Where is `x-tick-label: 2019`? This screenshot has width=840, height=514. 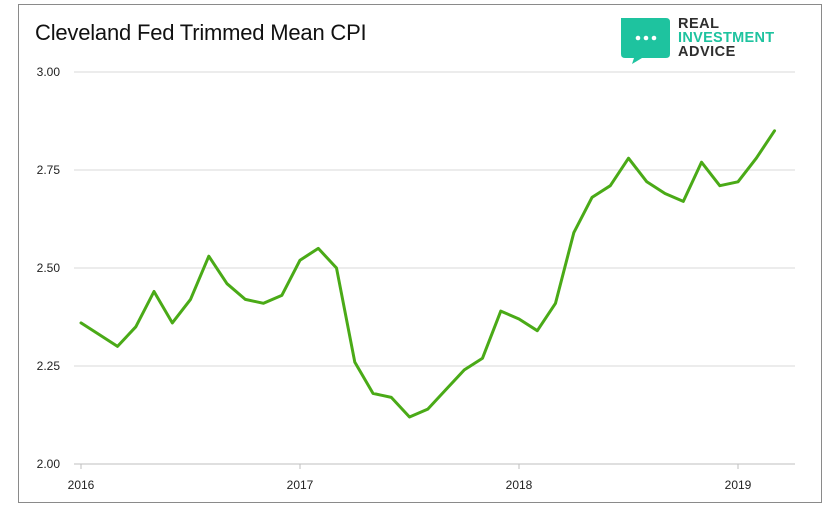 x-tick-label: 2019 is located at coordinates (738, 485).